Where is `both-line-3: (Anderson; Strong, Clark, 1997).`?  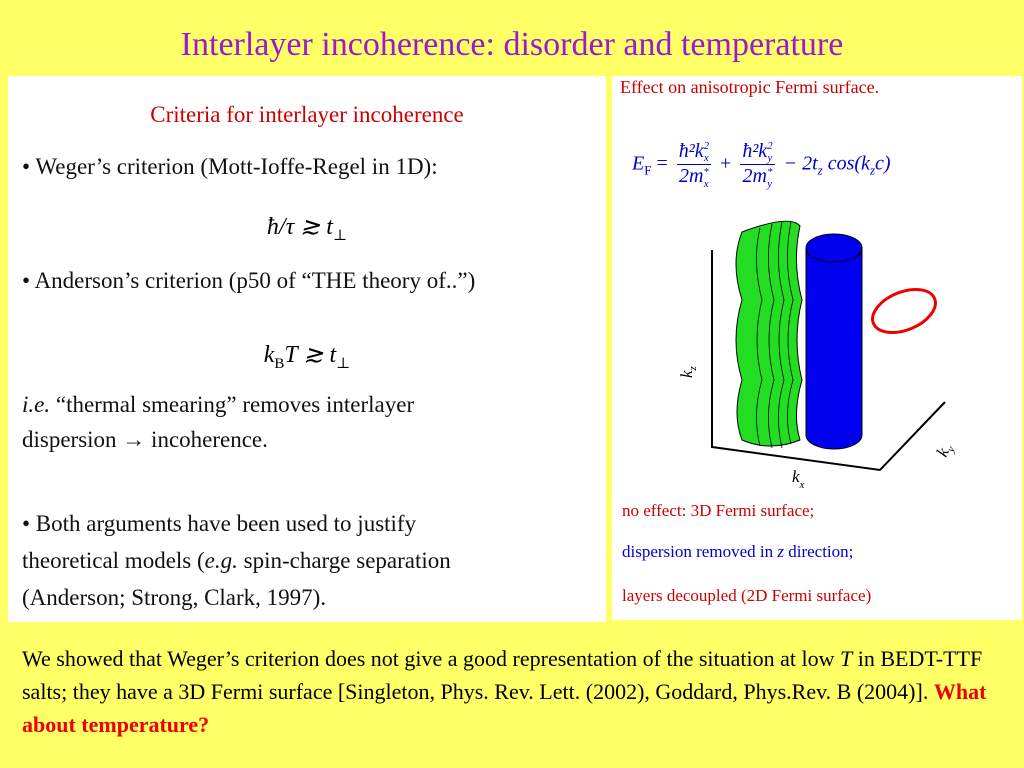
both-line-3: (Anderson; Strong, Clark, 1997). is located at coordinates (174, 597).